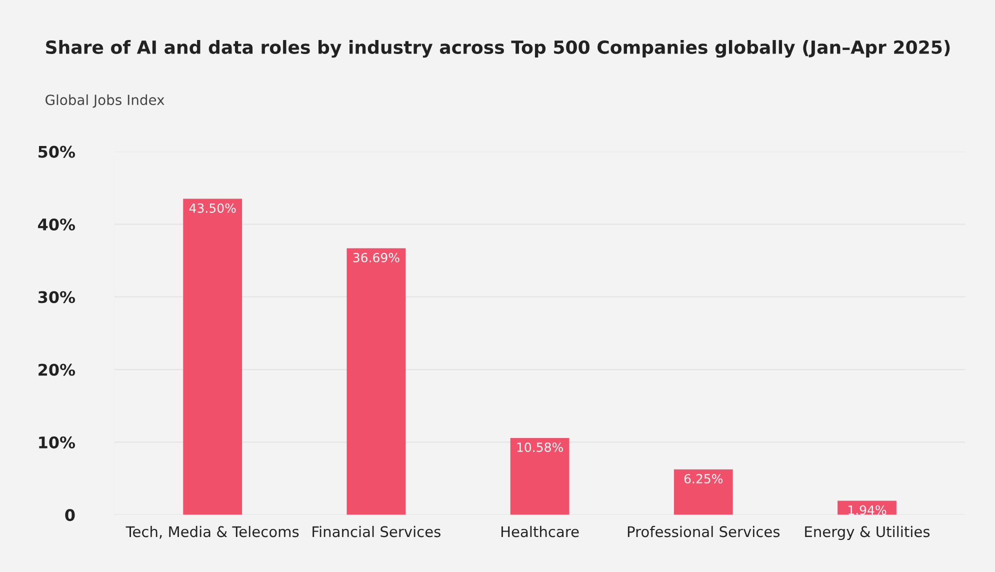 The width and height of the screenshot is (995, 572). Describe the element at coordinates (57, 297) in the screenshot. I see `y-tick-label: 30%` at that location.